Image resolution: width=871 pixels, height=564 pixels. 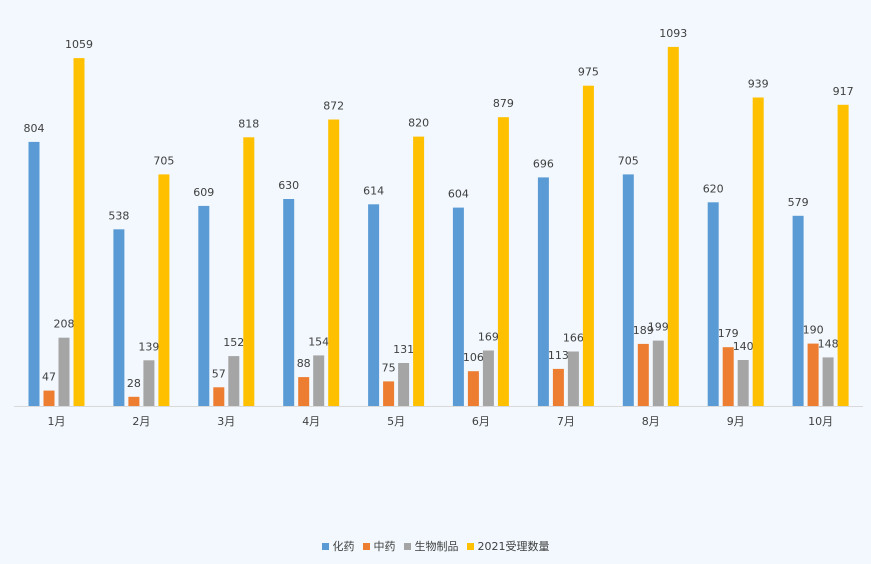 I want to click on data-label-6-2: 166, so click(x=573, y=338).